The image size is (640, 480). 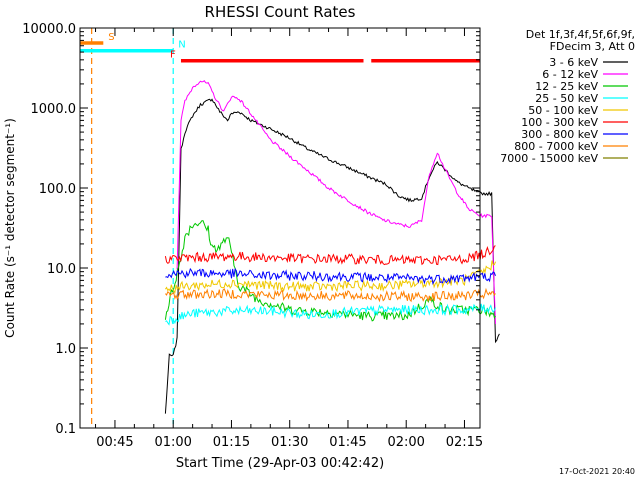 What do you see at coordinates (580, 34) in the screenshot?
I see `legend-header-1: Det 1f,3f,4f,5f,6f,9f,` at bounding box center [580, 34].